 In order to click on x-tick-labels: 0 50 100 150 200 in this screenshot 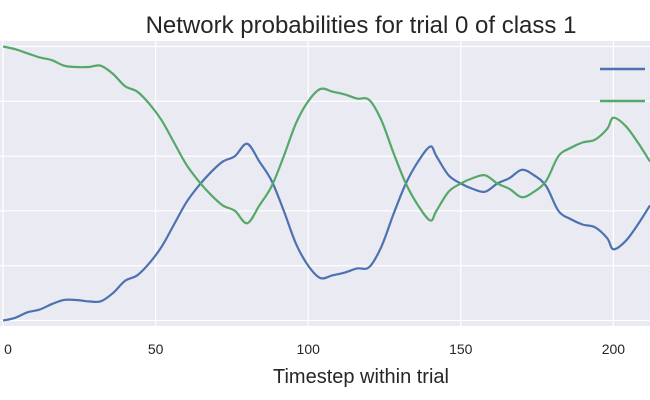, I will do `click(314, 349)`.